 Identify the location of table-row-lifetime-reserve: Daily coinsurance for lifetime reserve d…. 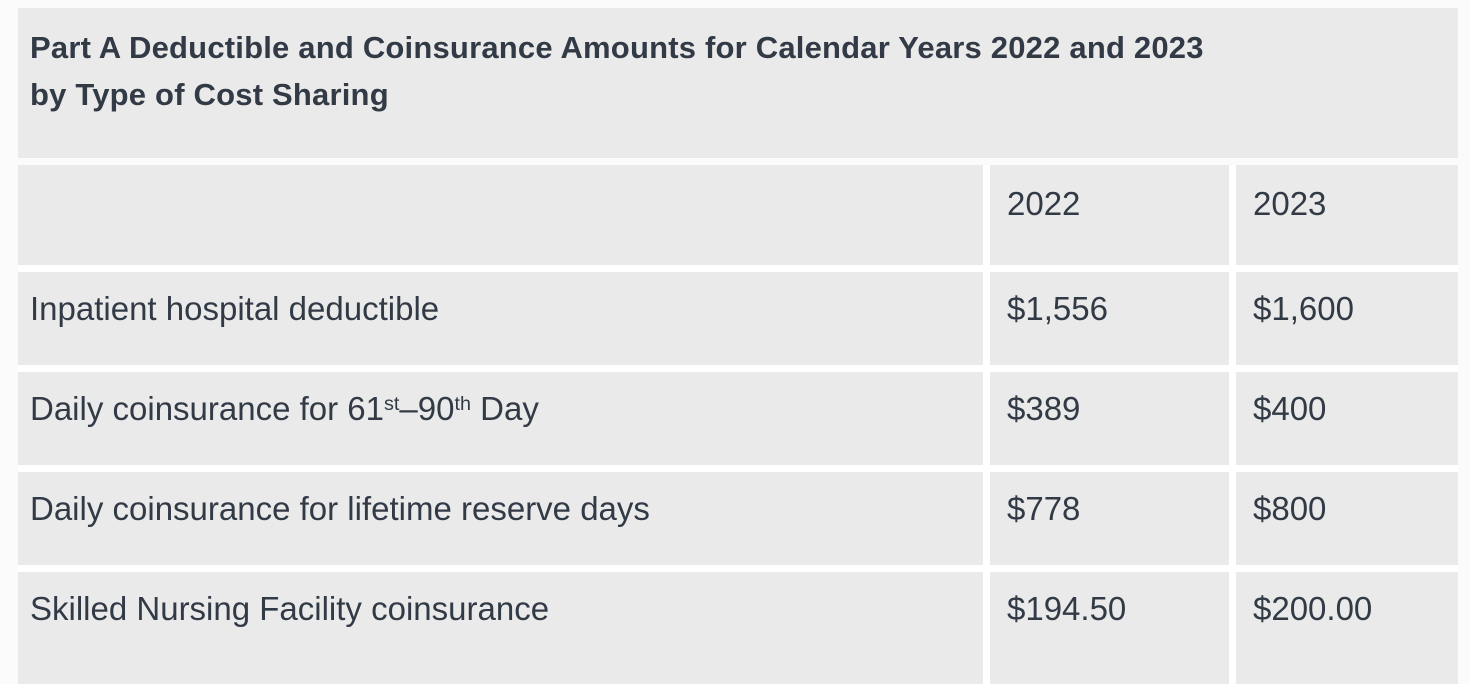
(738, 515).